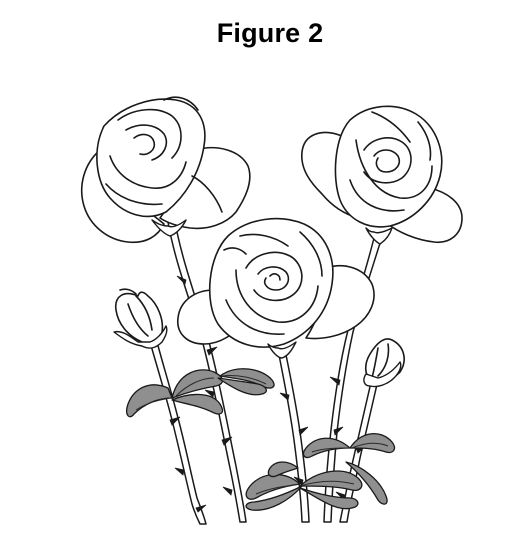 Image resolution: width=526 pixels, height=554 pixels. What do you see at coordinates (140, 318) in the screenshot?
I see `rose-bud-left` at bounding box center [140, 318].